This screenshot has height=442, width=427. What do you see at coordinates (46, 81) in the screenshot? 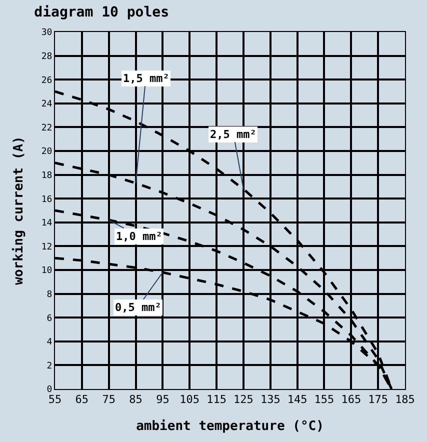
I see `y-tick-label: 26` at bounding box center [46, 81].